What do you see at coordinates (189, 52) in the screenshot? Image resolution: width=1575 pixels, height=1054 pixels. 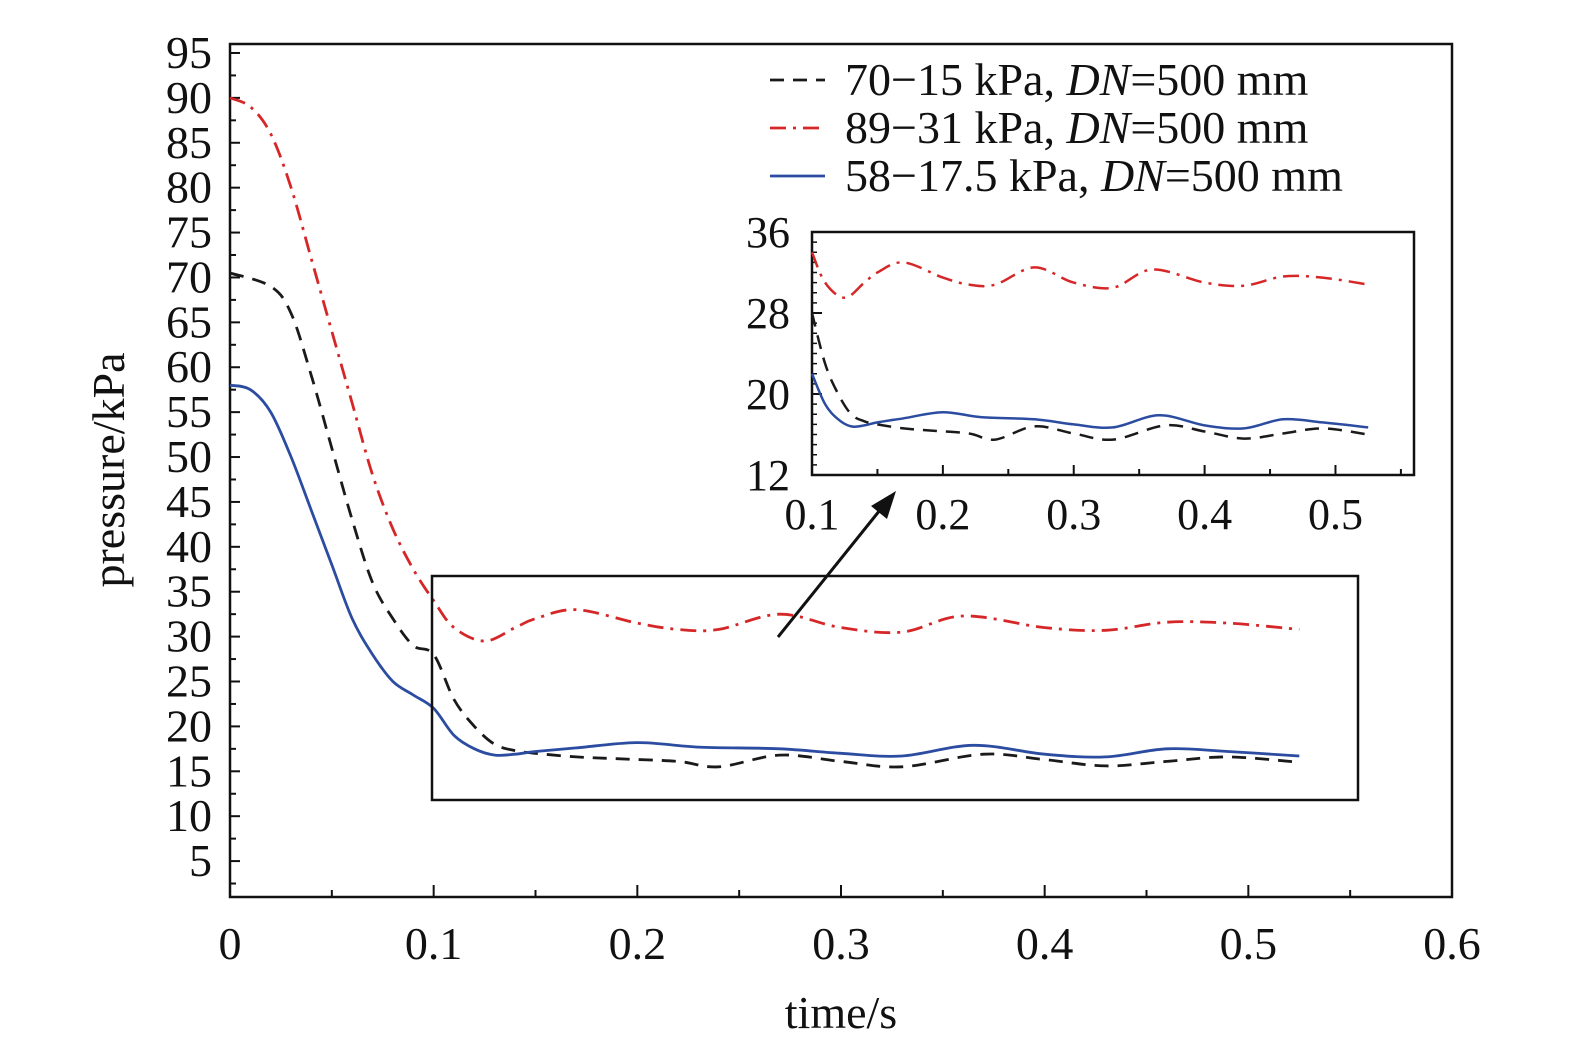 I see `y-tick-label: 95` at bounding box center [189, 52].